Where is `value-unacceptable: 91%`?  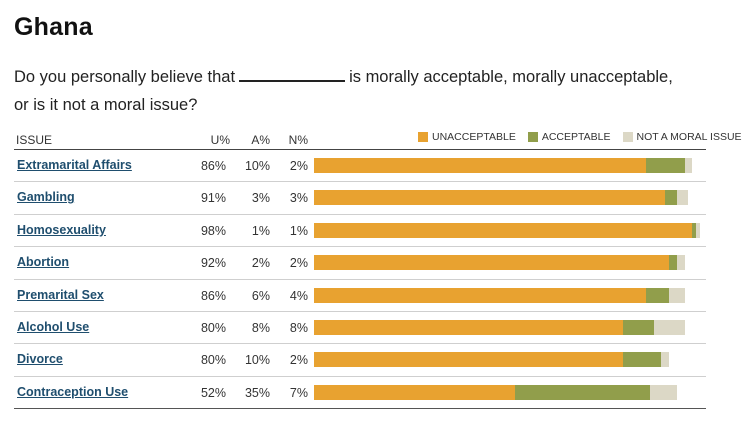
value-unacceptable: 91% is located at coordinates (213, 198).